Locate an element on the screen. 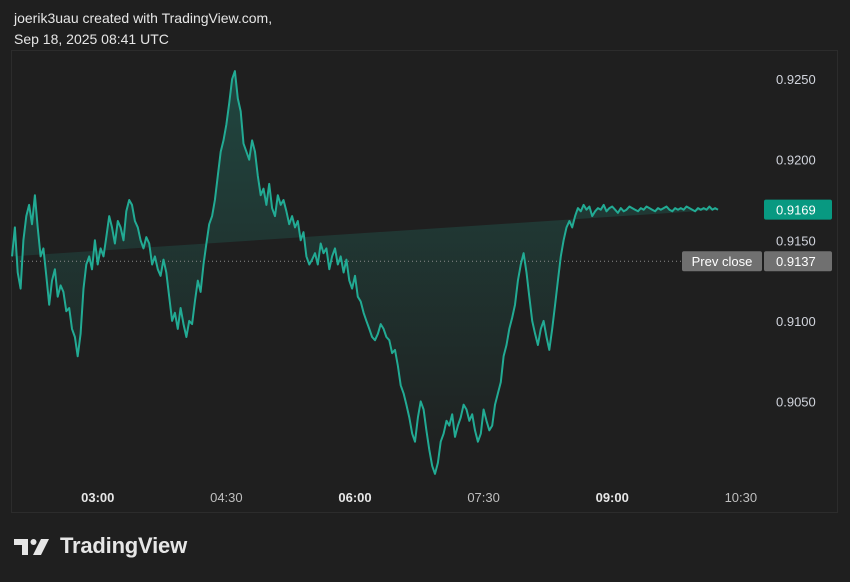 The image size is (850, 582). prev-close-value: 0.9137 is located at coordinates (796, 261).